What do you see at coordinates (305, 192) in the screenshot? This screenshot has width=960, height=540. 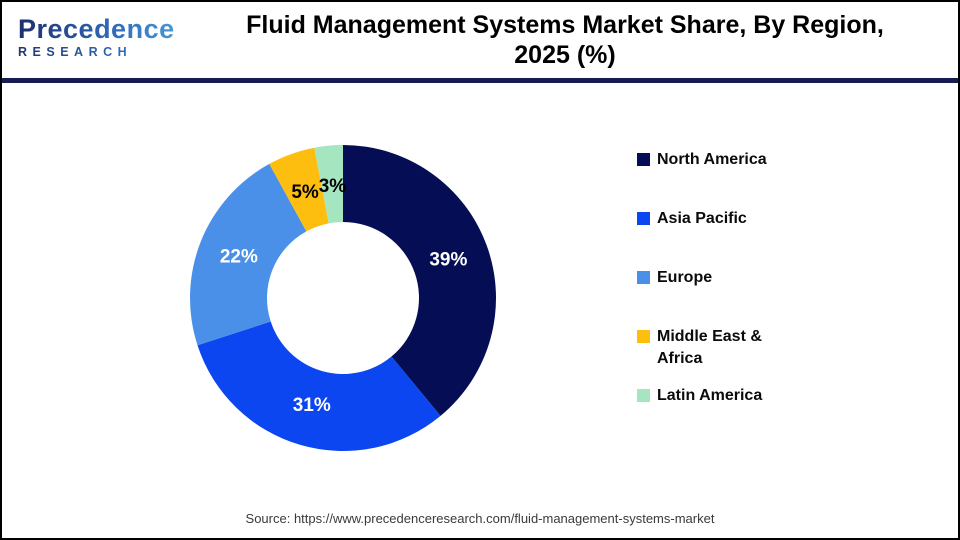 I see `slice-label: 5%` at bounding box center [305, 192].